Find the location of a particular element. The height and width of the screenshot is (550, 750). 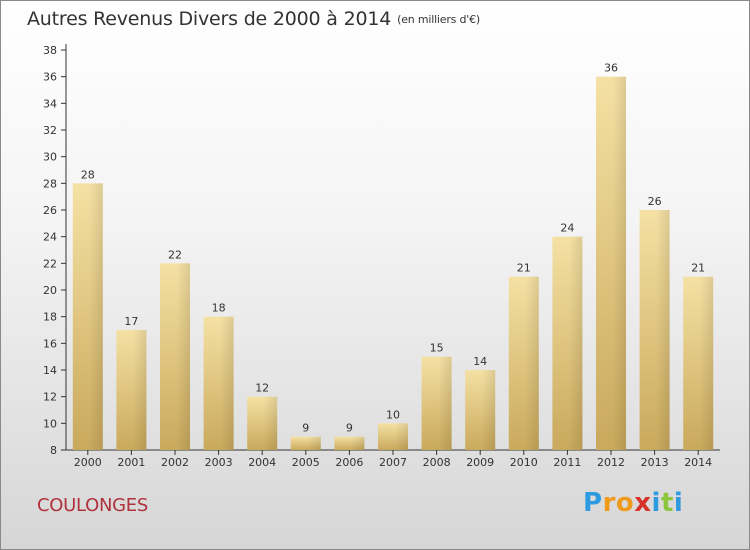

city-name: COULONGES is located at coordinates (92, 505).